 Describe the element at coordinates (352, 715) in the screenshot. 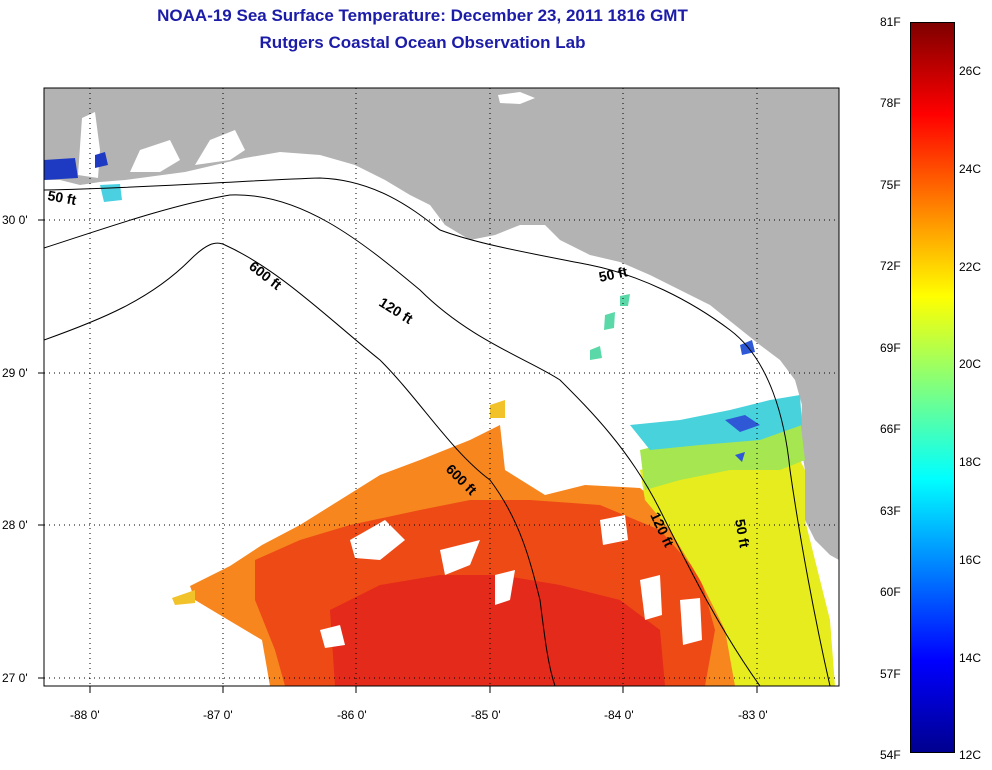

I see `lon-tick-label: -86 0'` at that location.